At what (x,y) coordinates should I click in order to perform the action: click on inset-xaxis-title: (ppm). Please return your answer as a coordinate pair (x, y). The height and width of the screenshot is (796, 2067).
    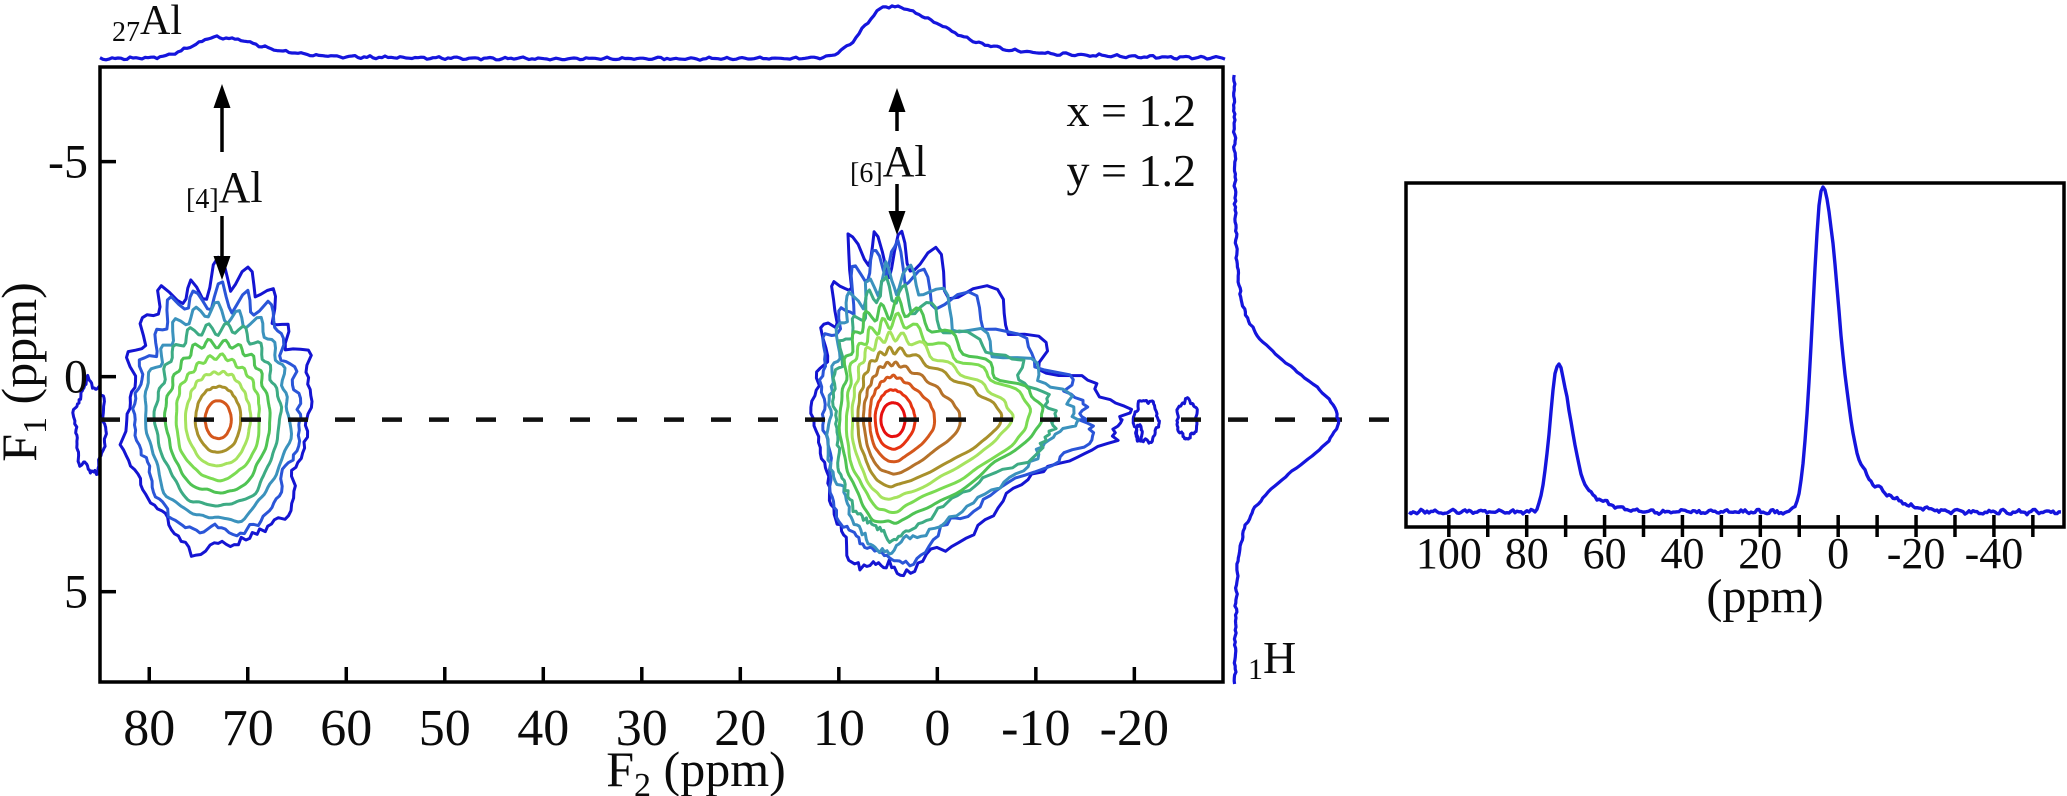
    Looking at the image, I should click on (1764, 596).